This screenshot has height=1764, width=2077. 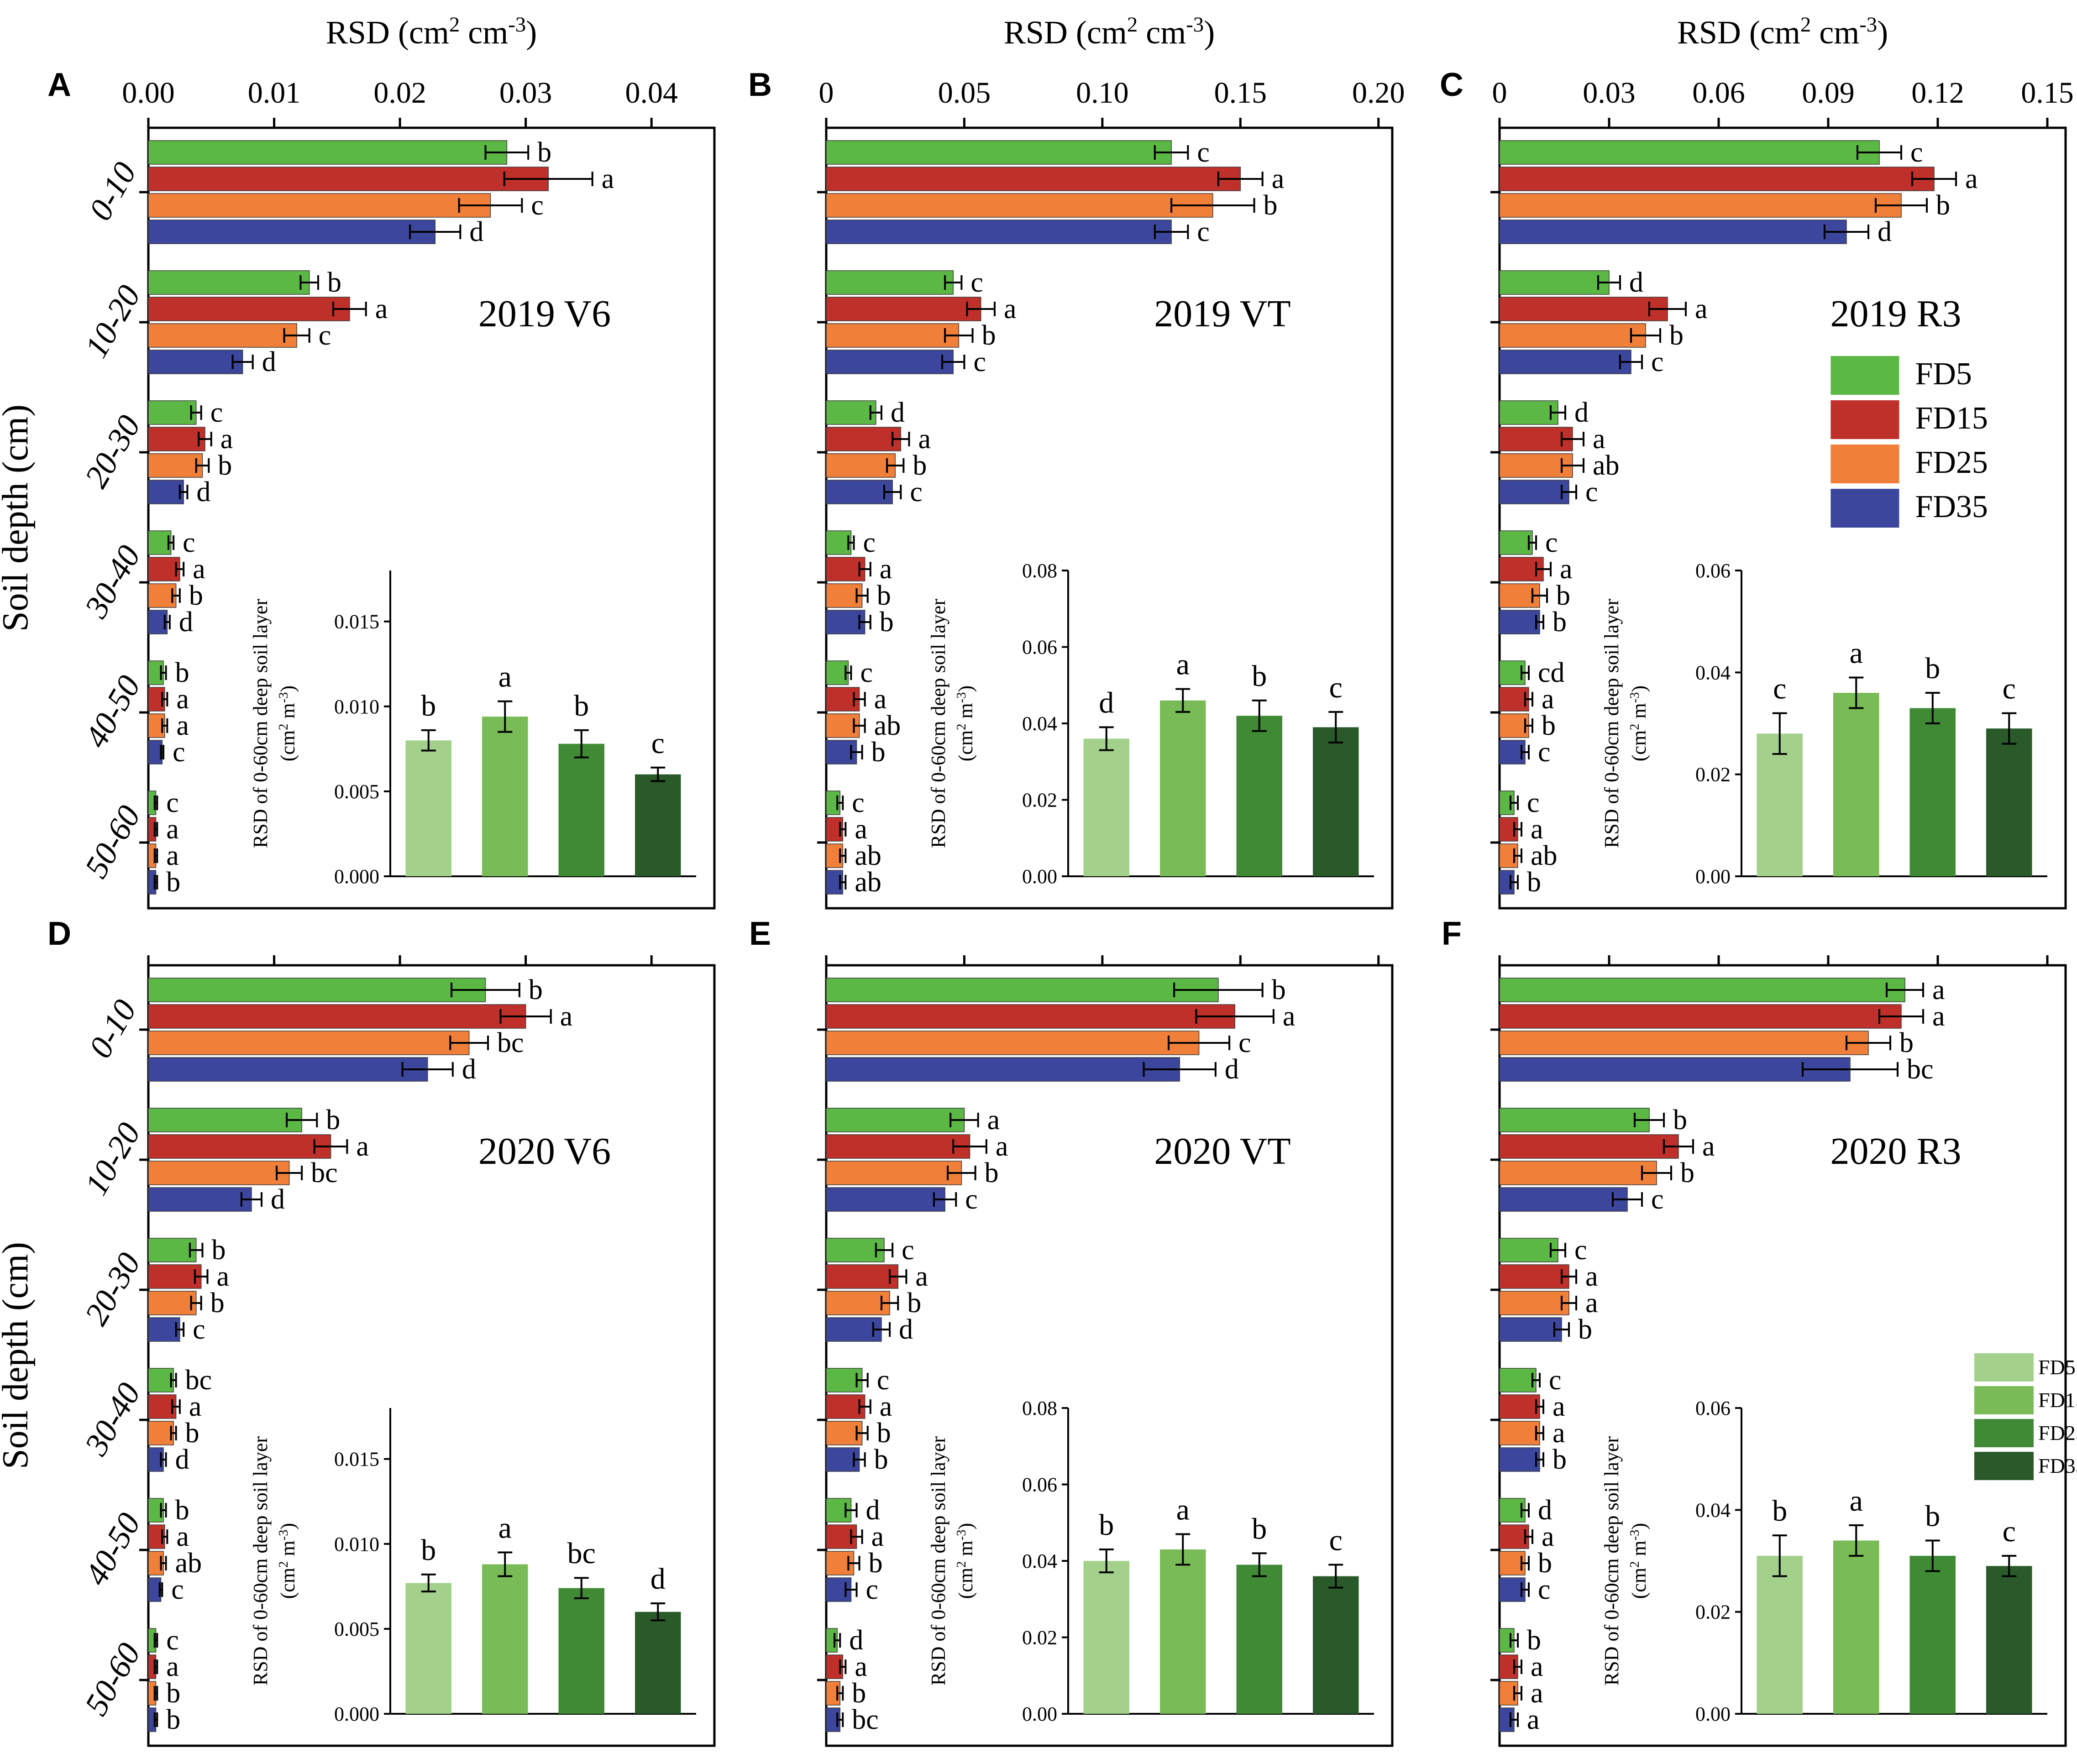 What do you see at coordinates (1451, 85) in the screenshot?
I see `panel-letter: C` at bounding box center [1451, 85].